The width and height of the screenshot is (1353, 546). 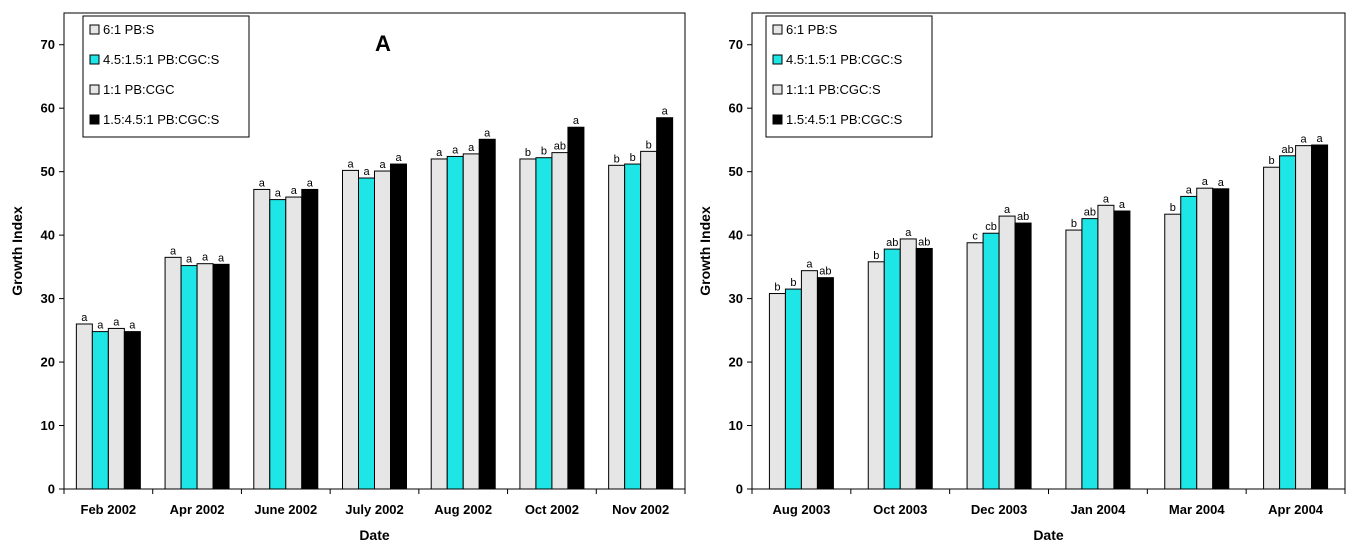 I want to click on x-tick-label: Aug 2002, so click(x=463, y=509).